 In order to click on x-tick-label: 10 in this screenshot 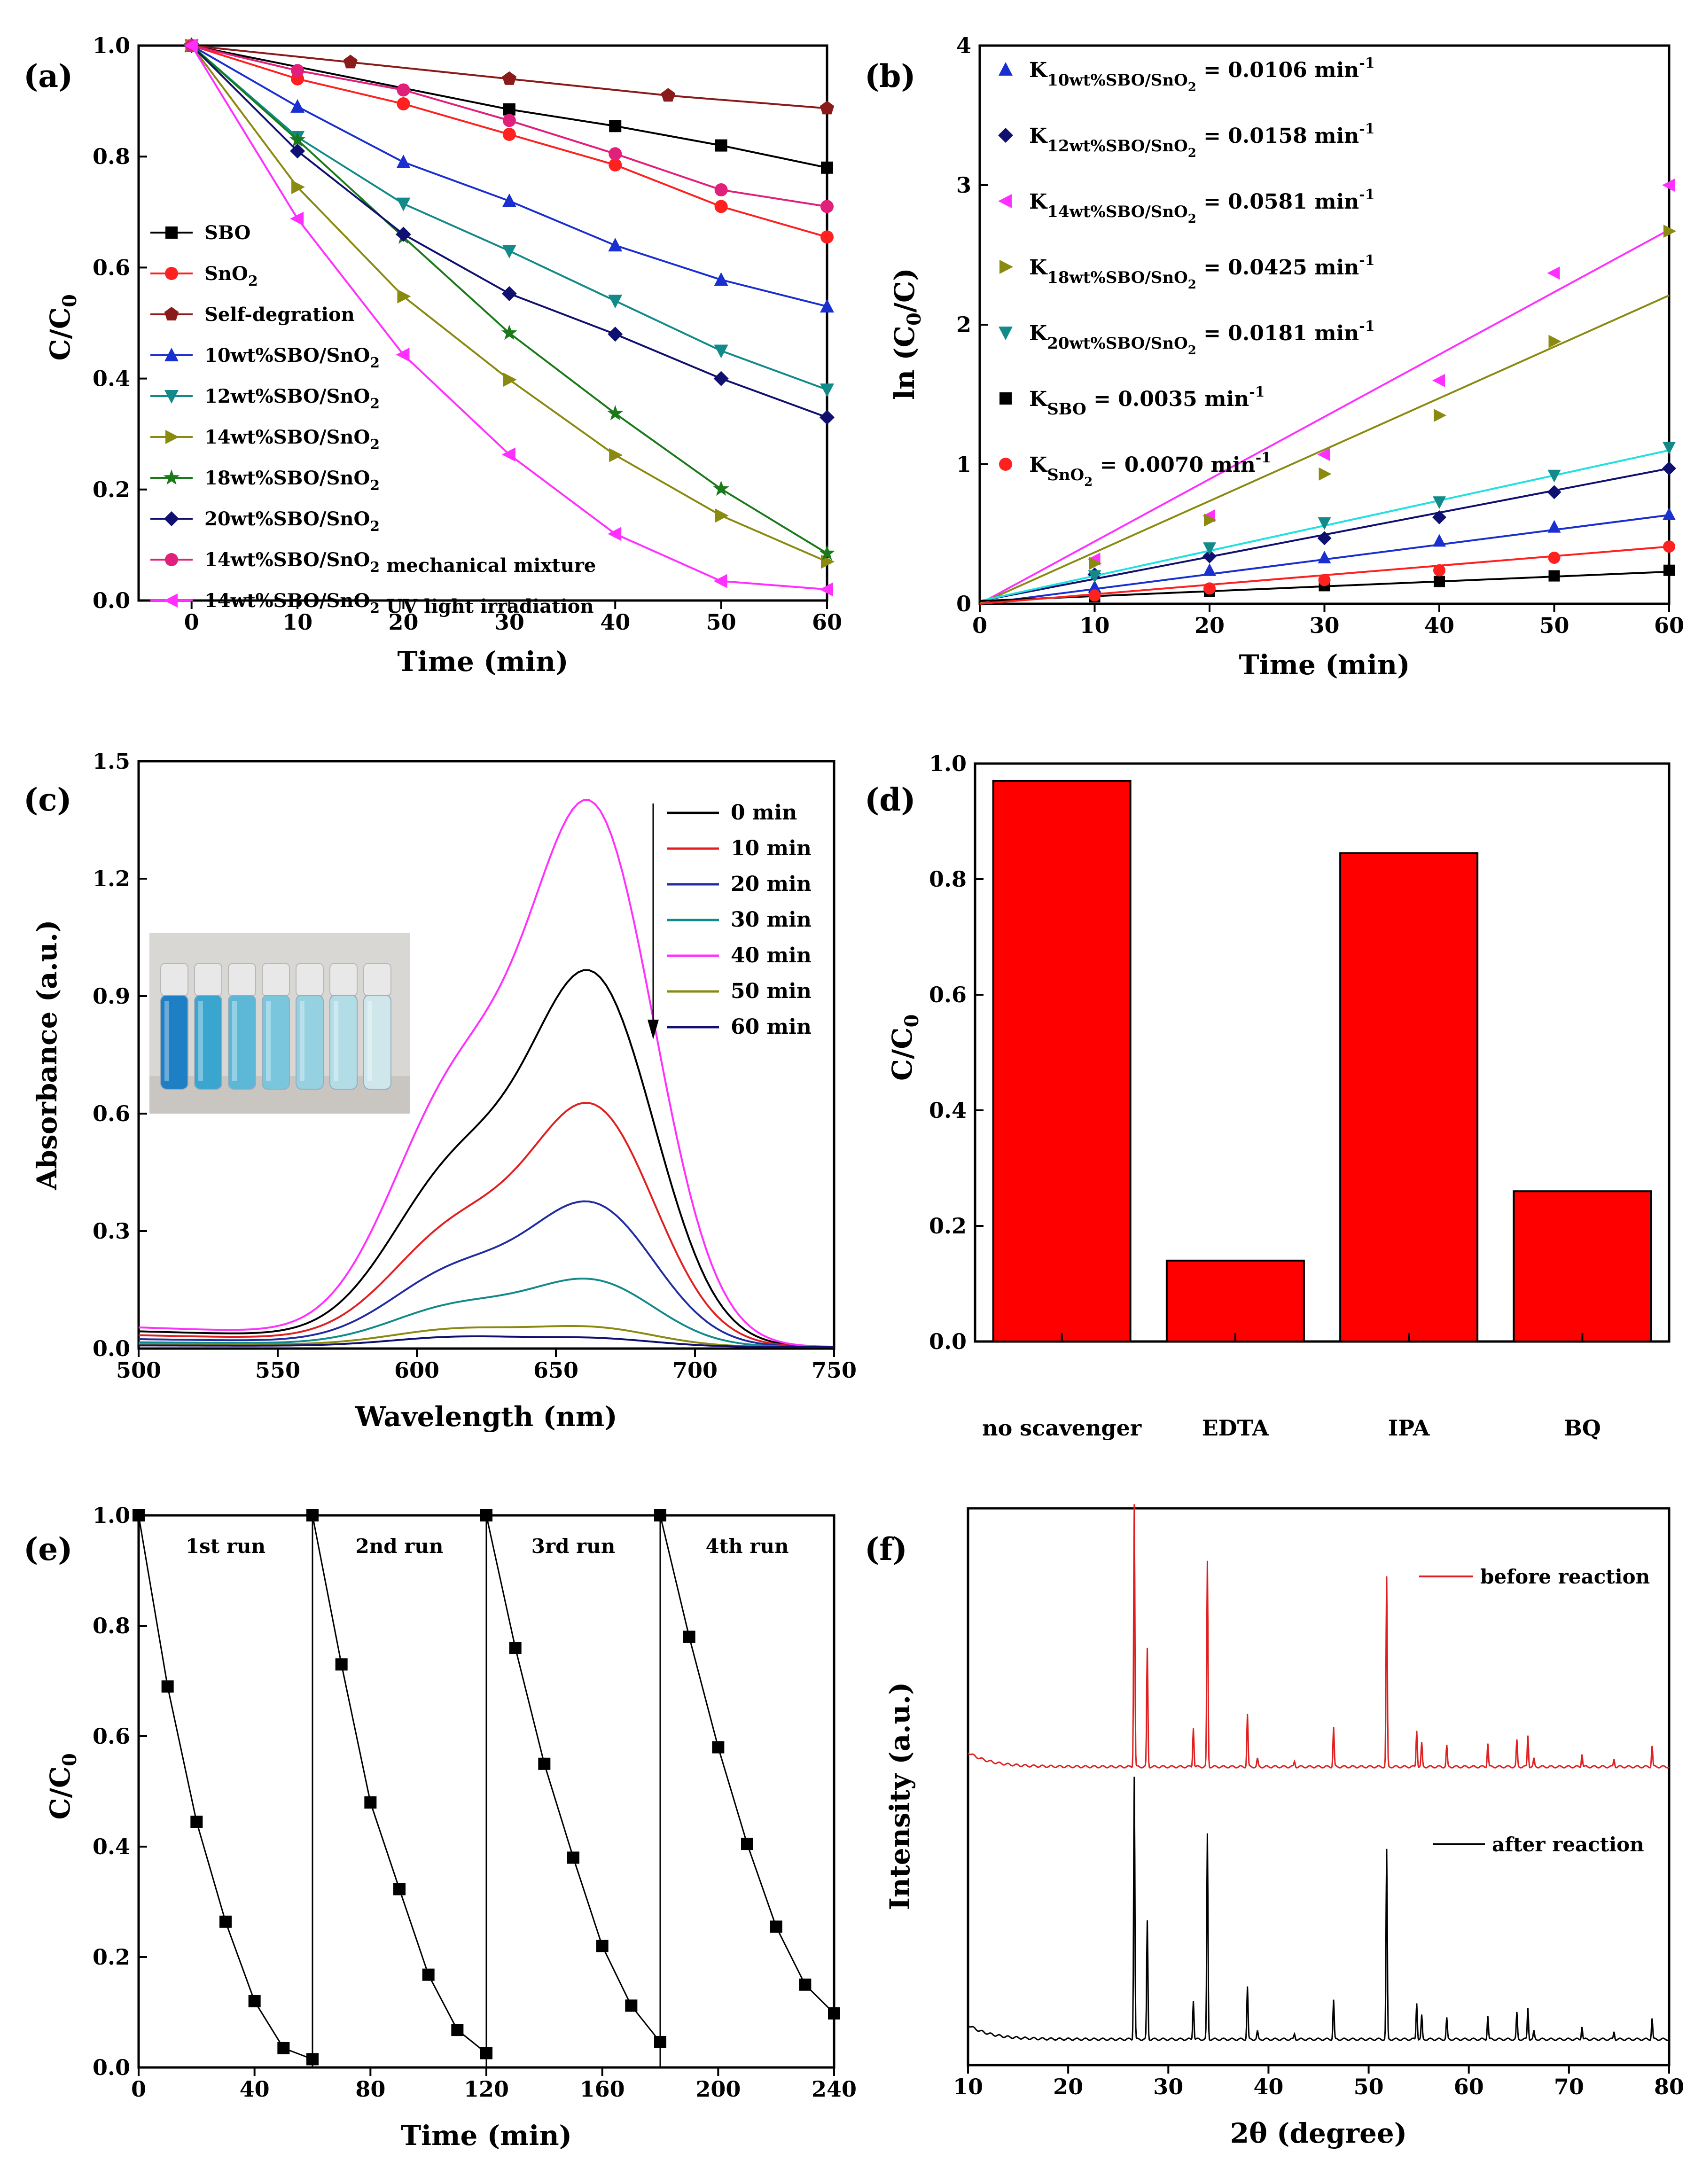, I will do `click(1094, 625)`.